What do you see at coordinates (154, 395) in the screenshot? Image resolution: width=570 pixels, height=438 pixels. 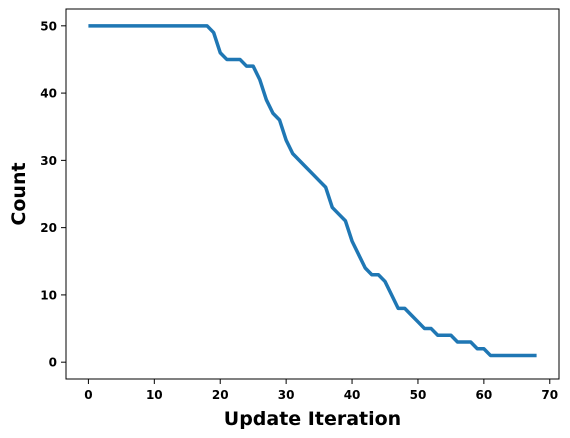 I see `x-tick-label: 10` at bounding box center [154, 395].